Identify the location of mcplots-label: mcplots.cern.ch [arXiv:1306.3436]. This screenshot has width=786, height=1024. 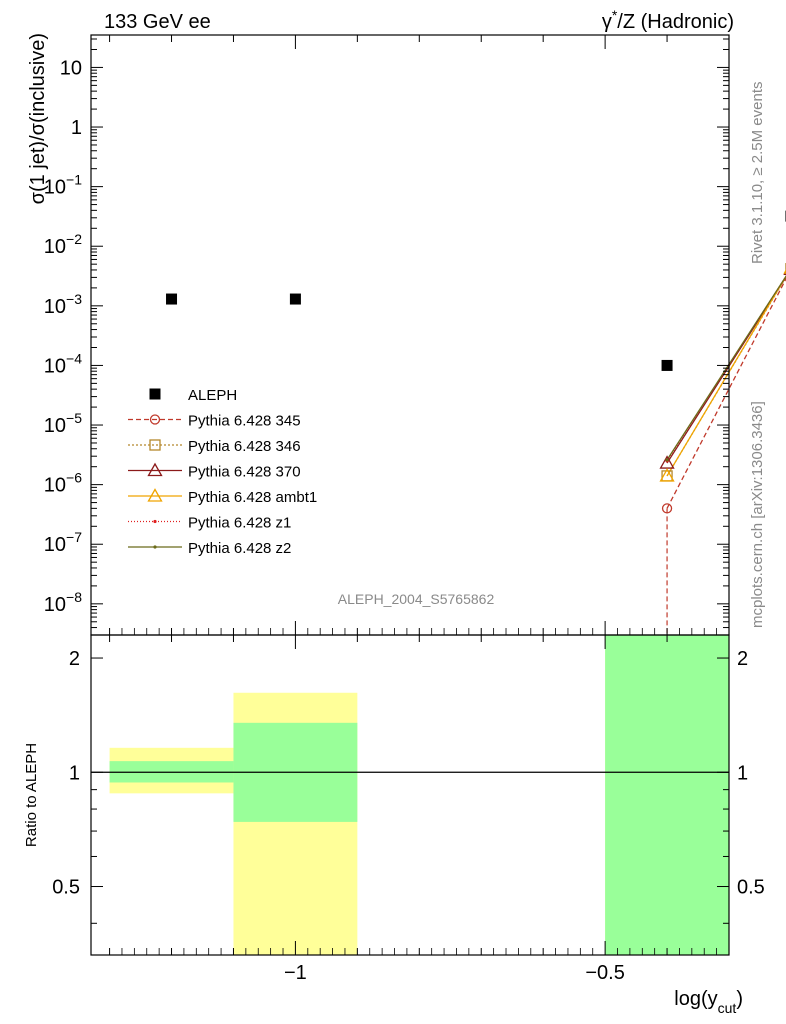
(757, 514).